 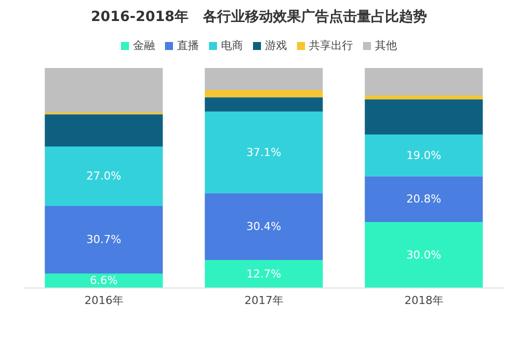 I want to click on legend-label: 其他, so click(x=386, y=45).